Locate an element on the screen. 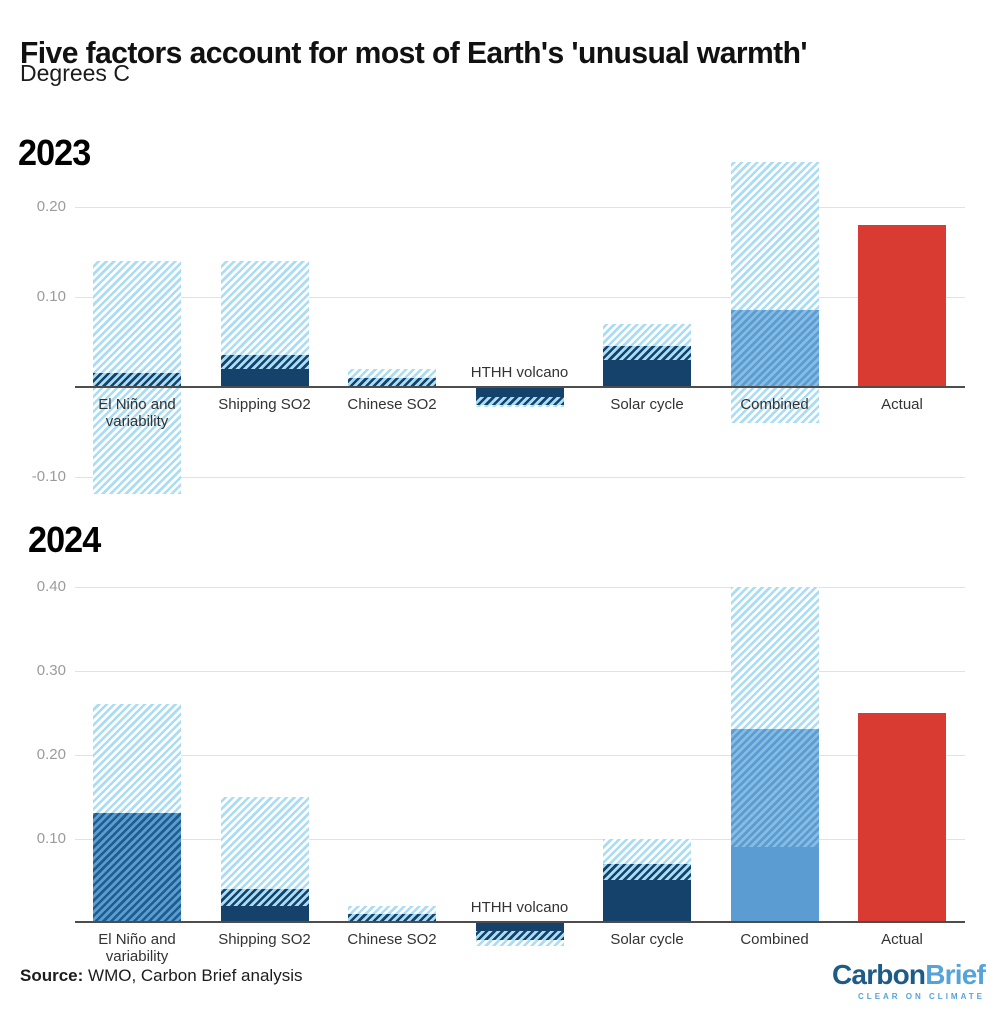 The image size is (1002, 1024). year-label-2024: 2024 is located at coordinates (64, 539).